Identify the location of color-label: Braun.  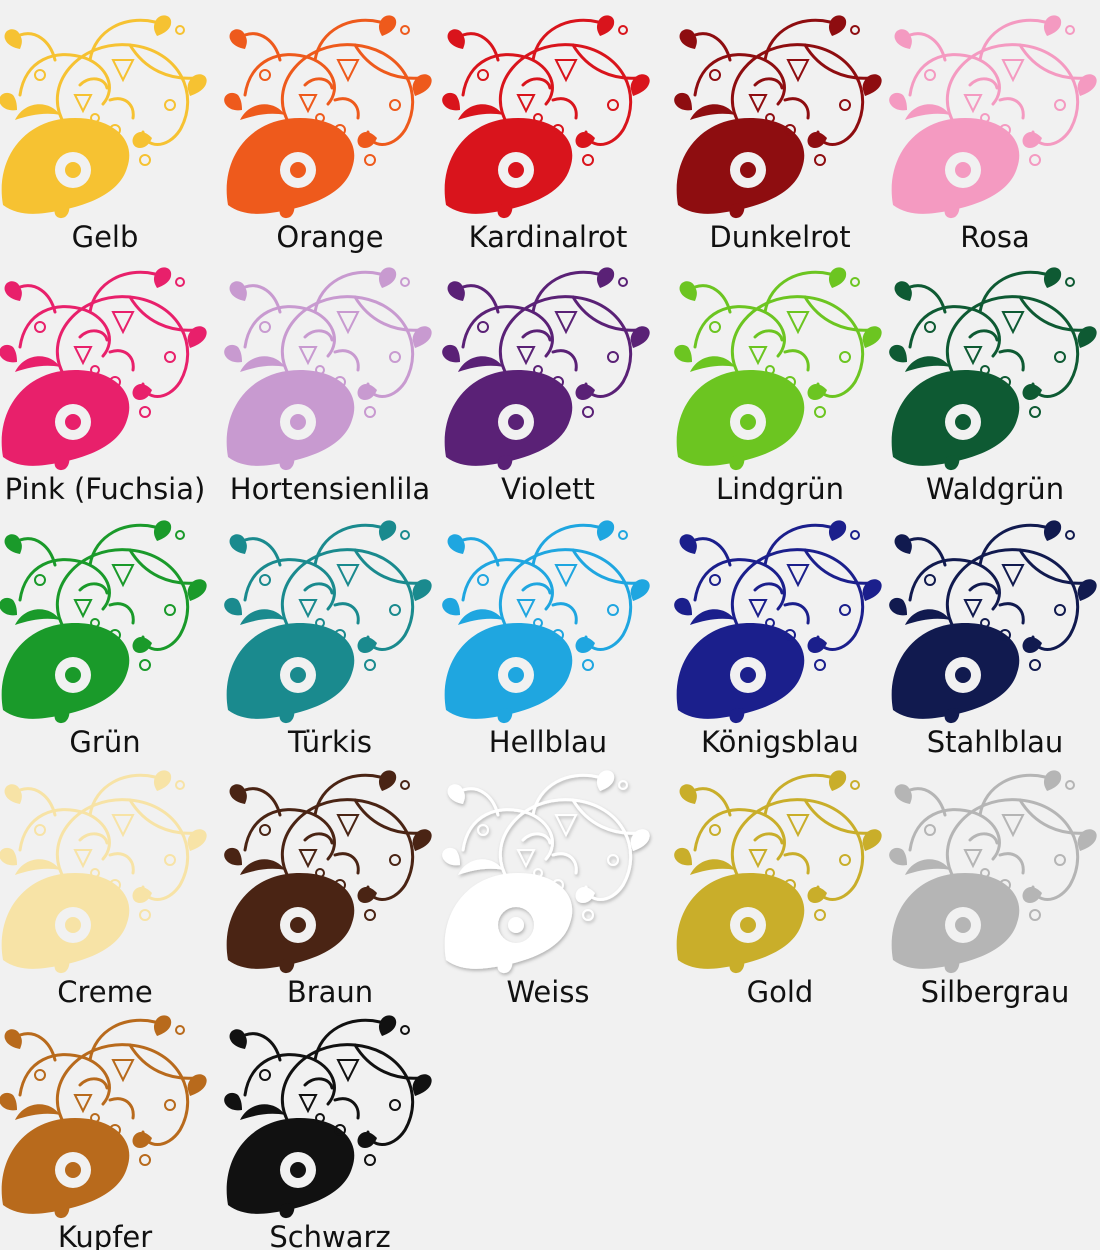
(330, 992).